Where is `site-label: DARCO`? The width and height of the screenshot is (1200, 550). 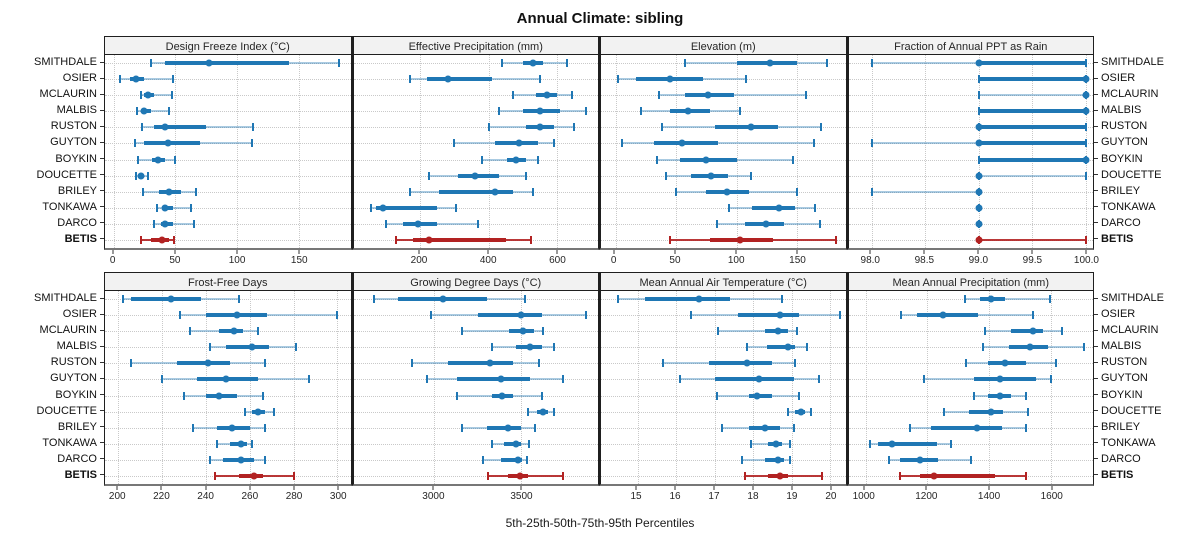
site-label: DARCO is located at coordinates (77, 222).